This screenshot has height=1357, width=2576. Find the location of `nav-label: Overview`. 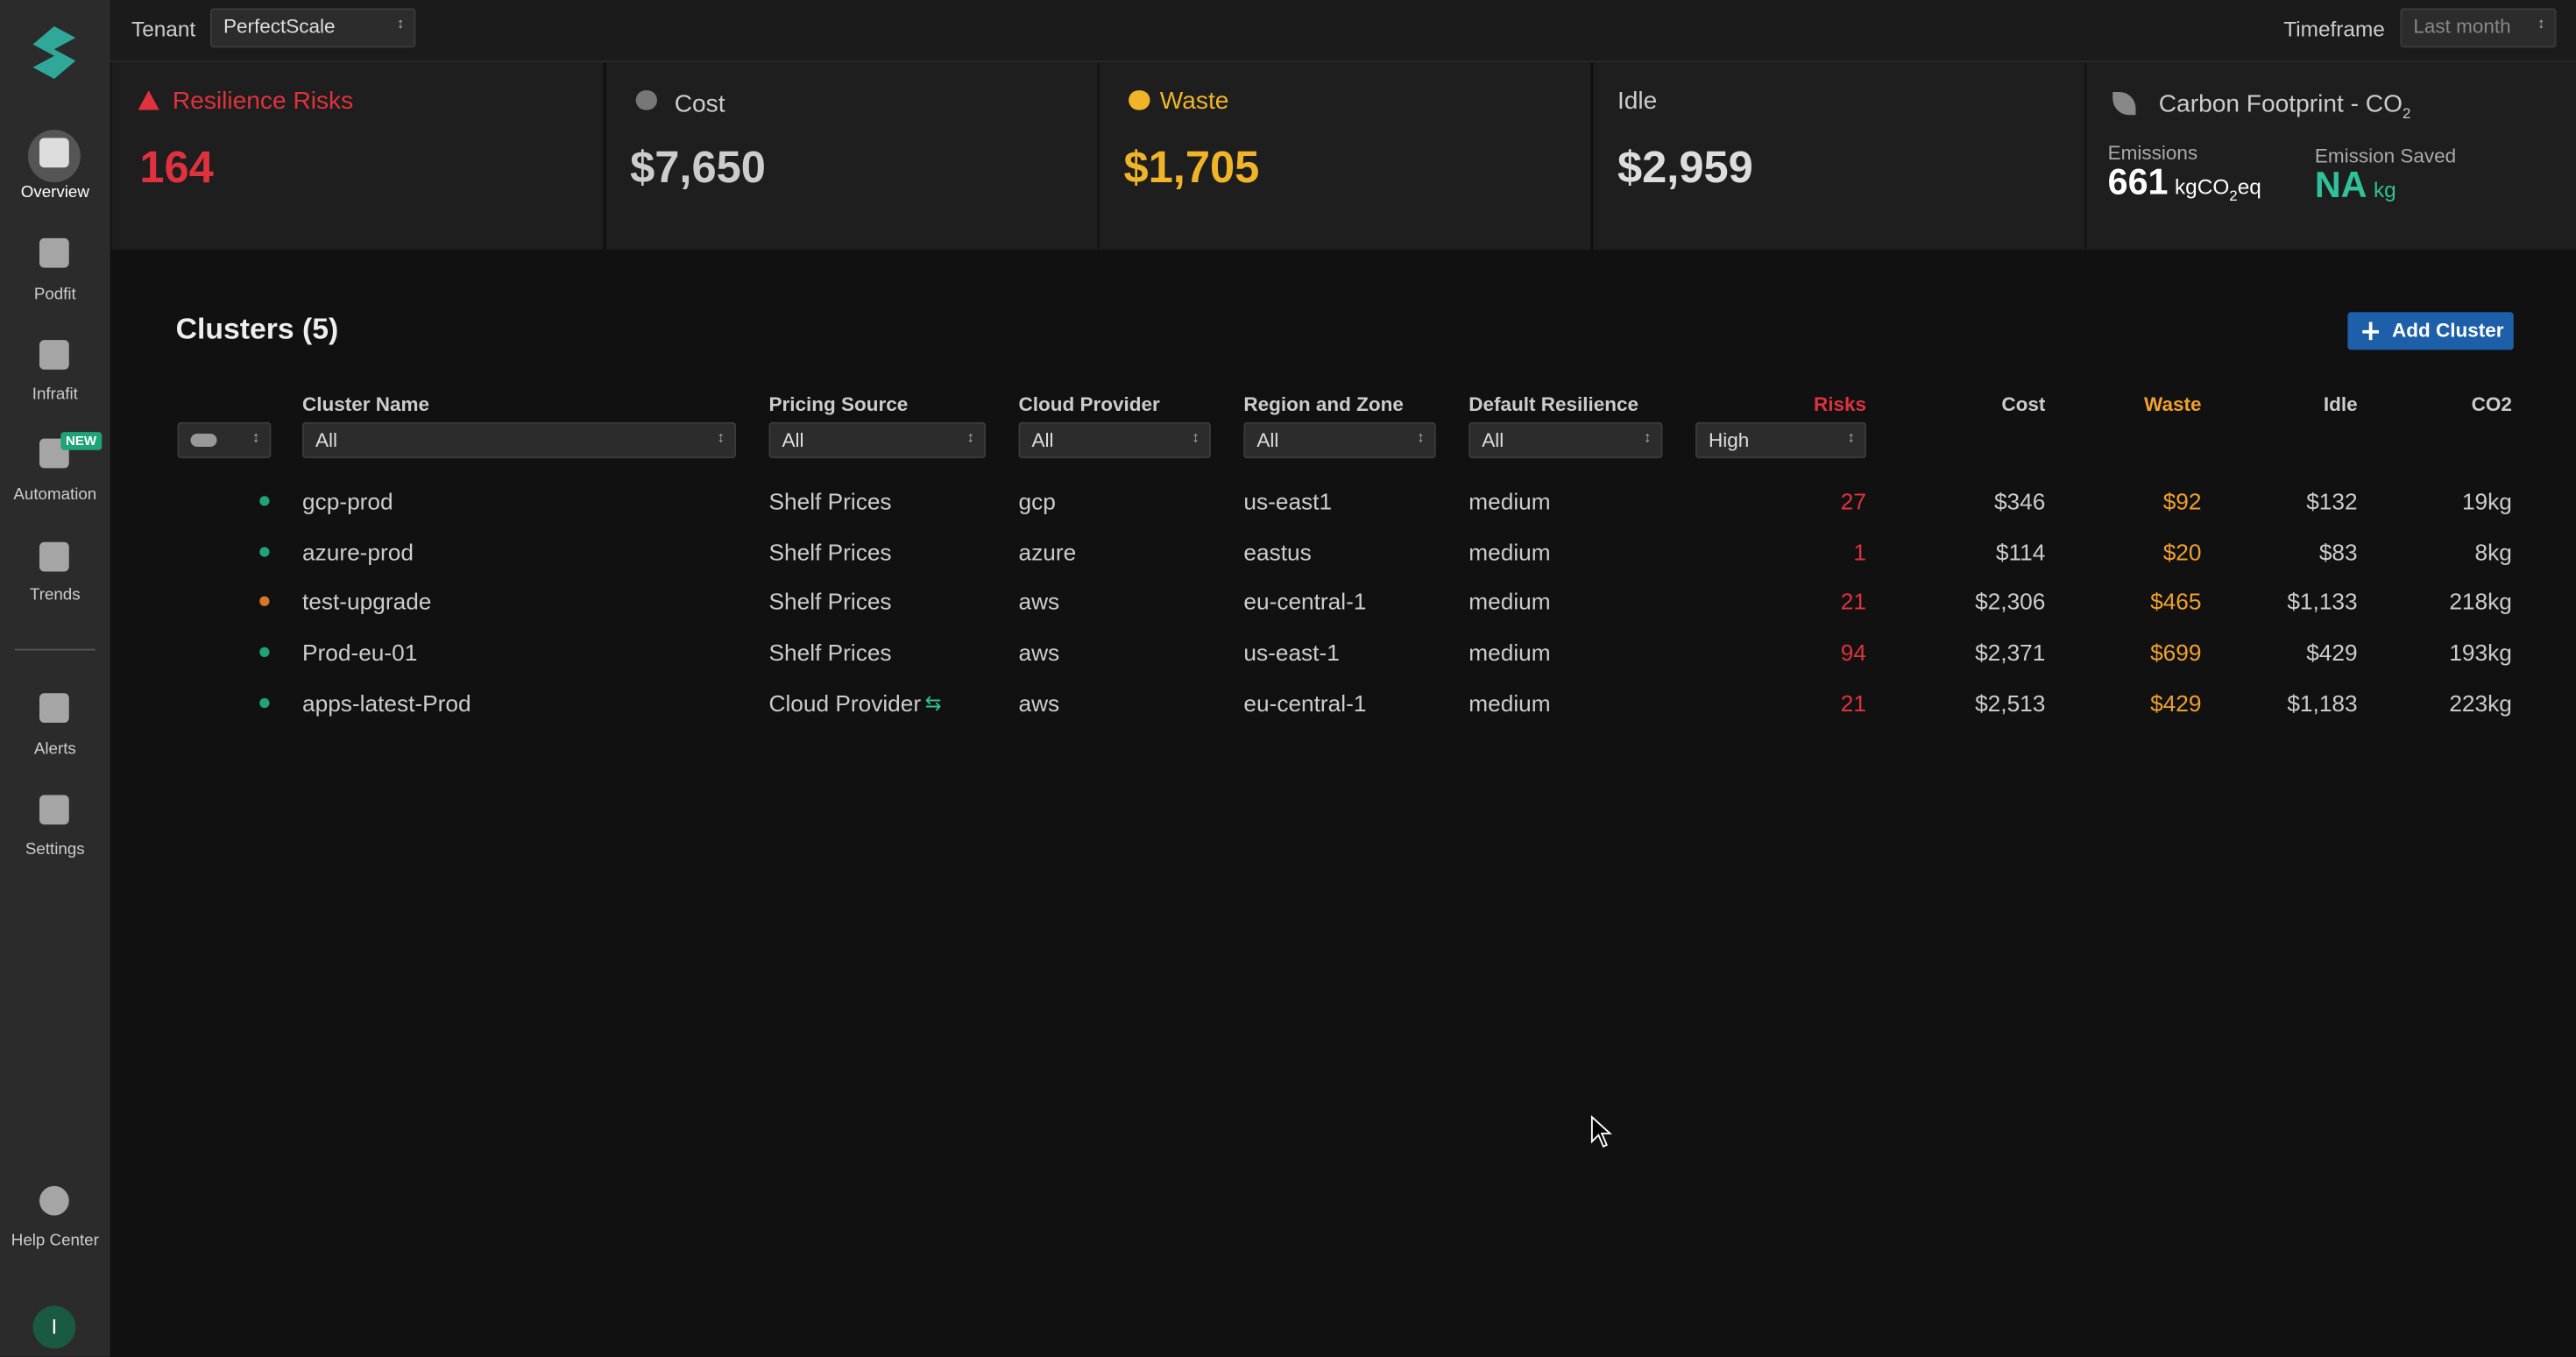

nav-label: Overview is located at coordinates (54, 193).